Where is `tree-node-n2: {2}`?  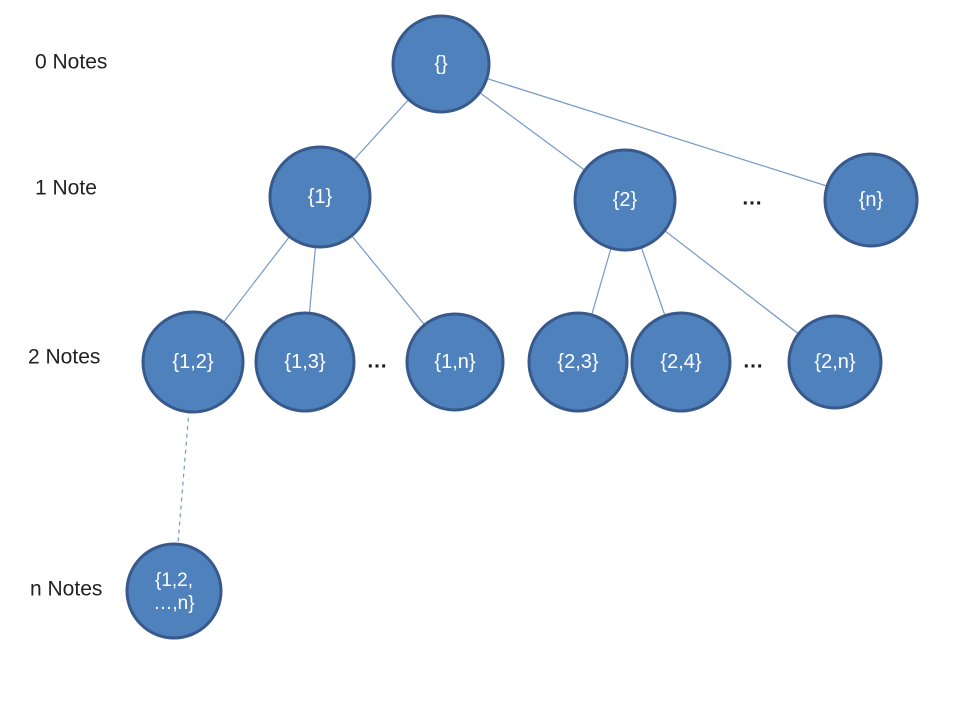
tree-node-n2: {2} is located at coordinates (625, 200).